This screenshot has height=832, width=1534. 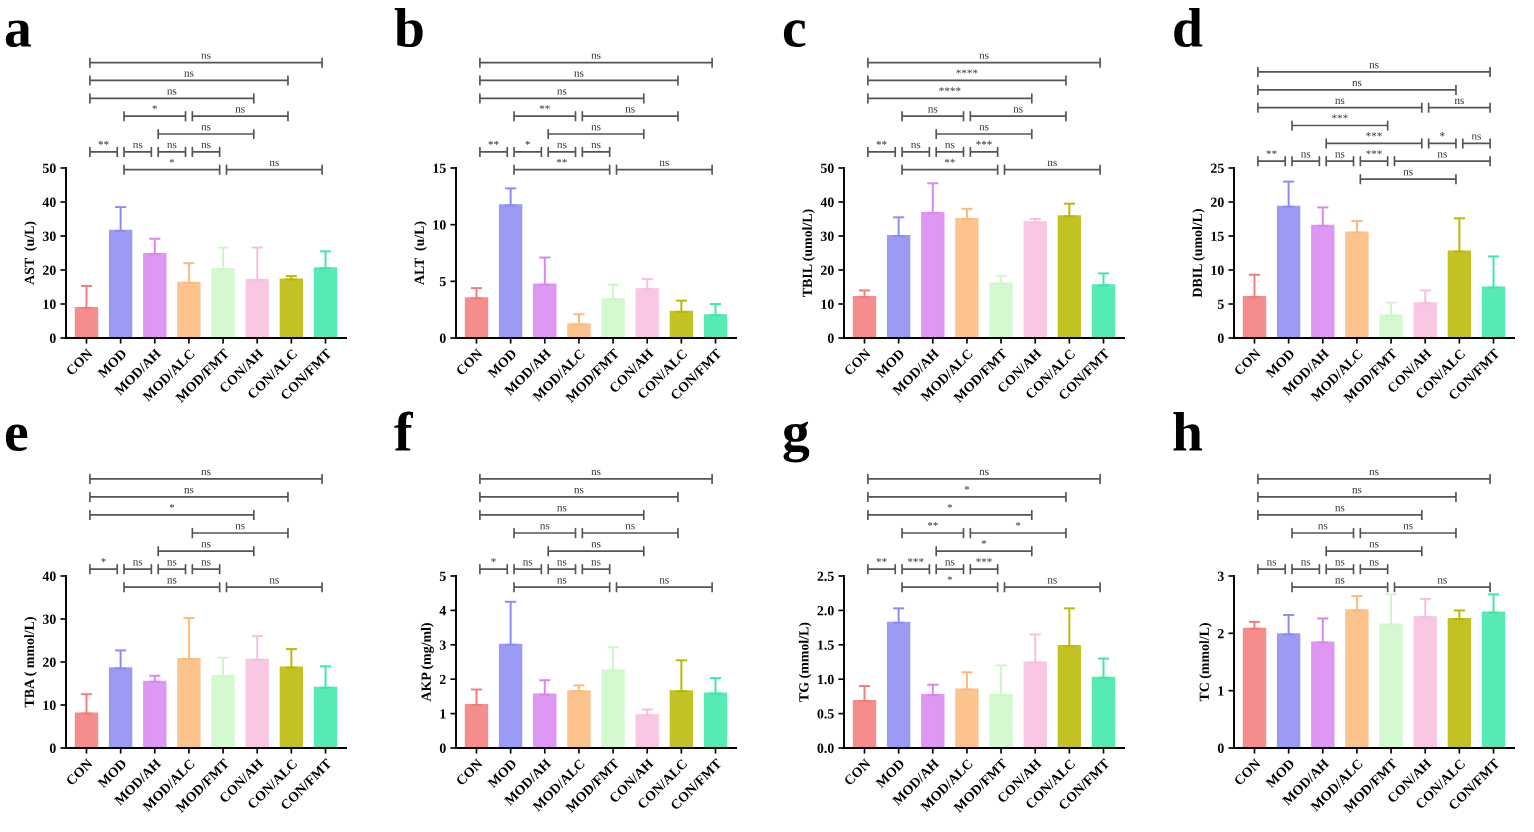 What do you see at coordinates (1188, 431) in the screenshot?
I see `chart-title: h` at bounding box center [1188, 431].